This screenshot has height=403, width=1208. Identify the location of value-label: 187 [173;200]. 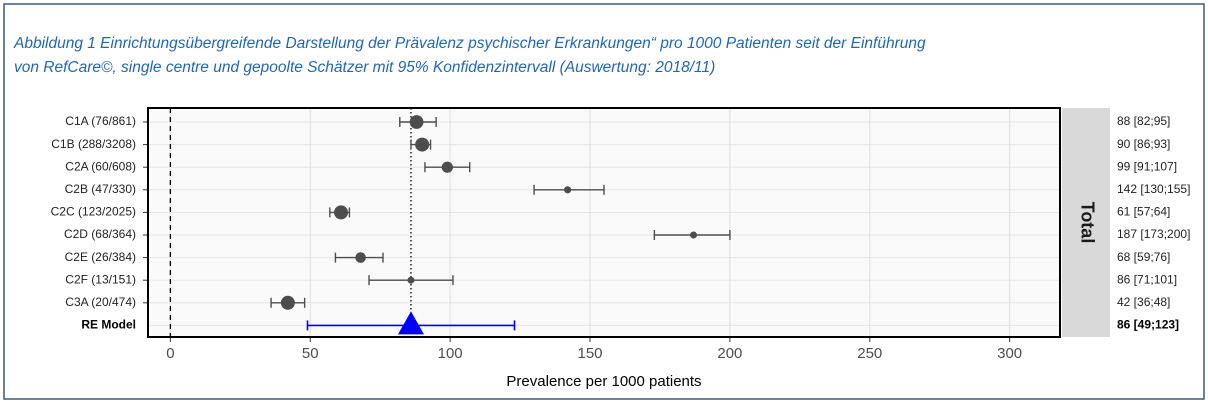
(1153, 234).